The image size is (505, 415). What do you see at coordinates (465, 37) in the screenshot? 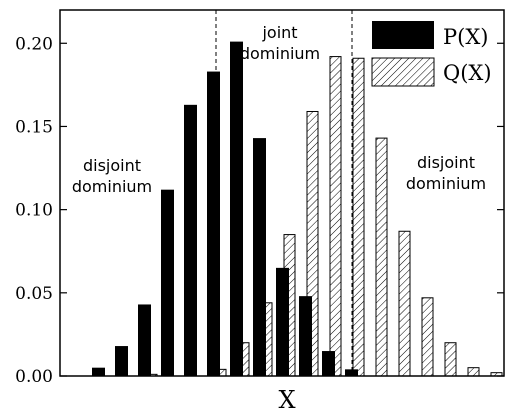
I see `legend-label-p: P(X)` at bounding box center [465, 37].